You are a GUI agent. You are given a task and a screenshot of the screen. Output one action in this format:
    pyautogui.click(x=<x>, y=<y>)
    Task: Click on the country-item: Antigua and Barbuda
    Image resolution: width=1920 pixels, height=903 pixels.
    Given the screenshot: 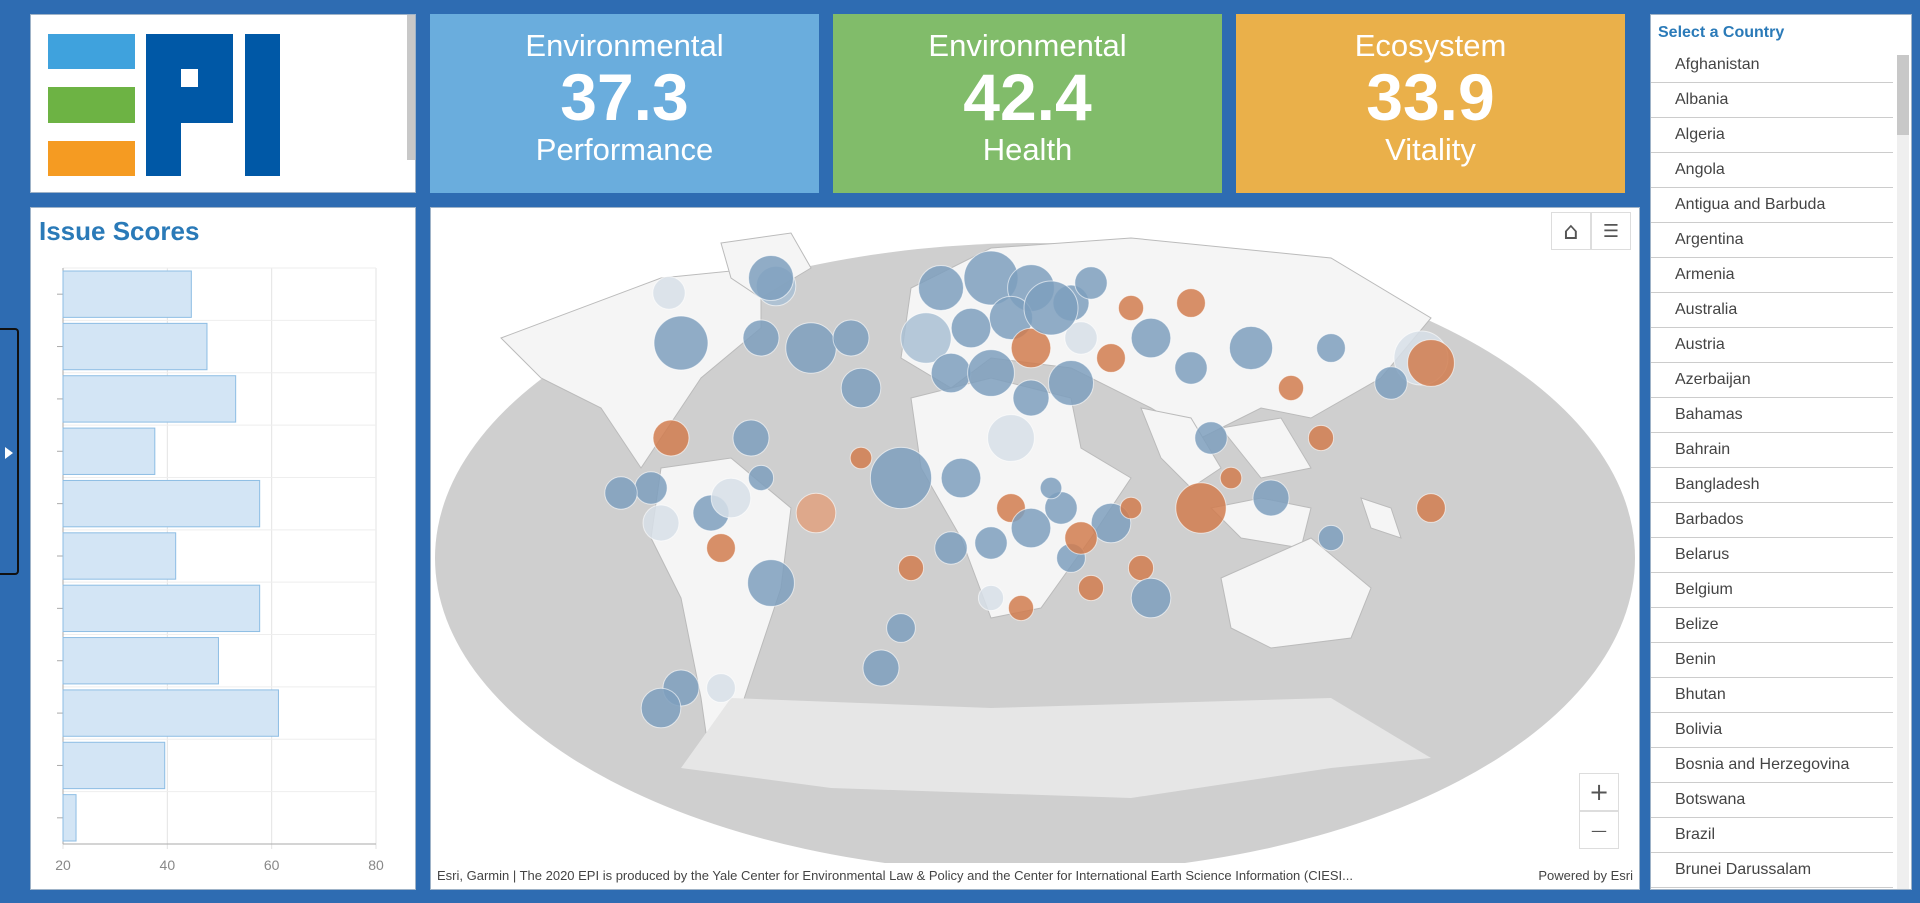 What is the action you would take?
    pyautogui.click(x=1772, y=205)
    